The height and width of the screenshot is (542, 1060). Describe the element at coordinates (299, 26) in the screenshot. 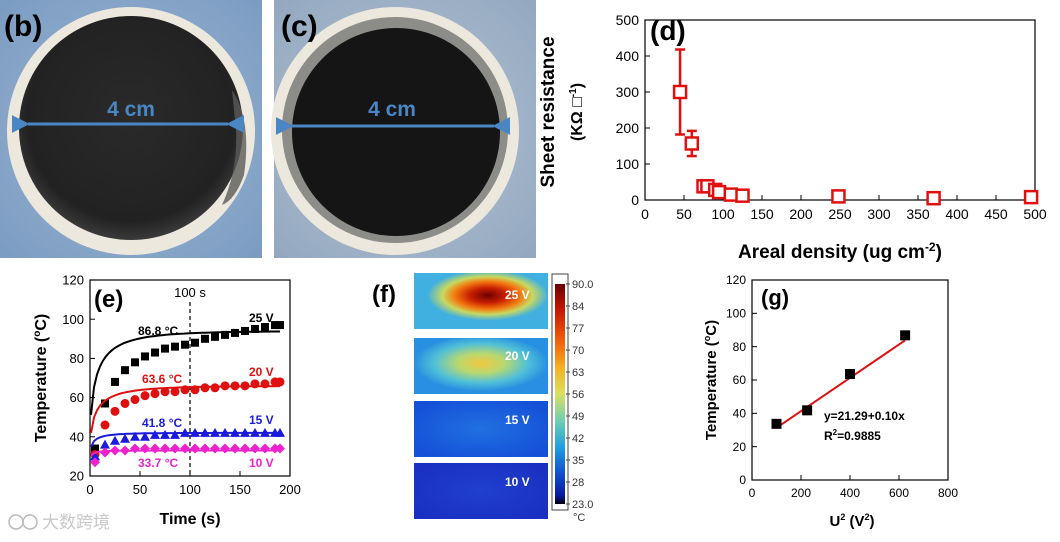

I see `panel-c-label: (c)` at that location.